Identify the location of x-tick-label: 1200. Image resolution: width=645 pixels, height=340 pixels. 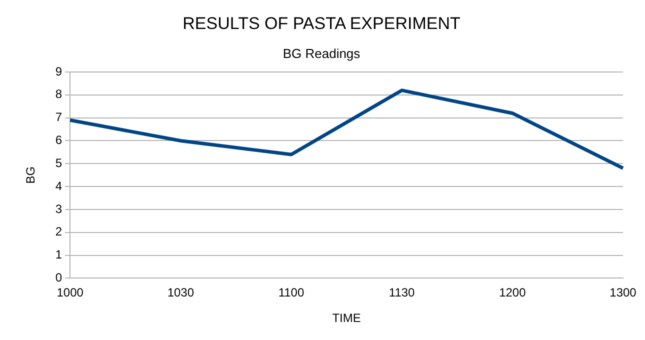
(512, 293).